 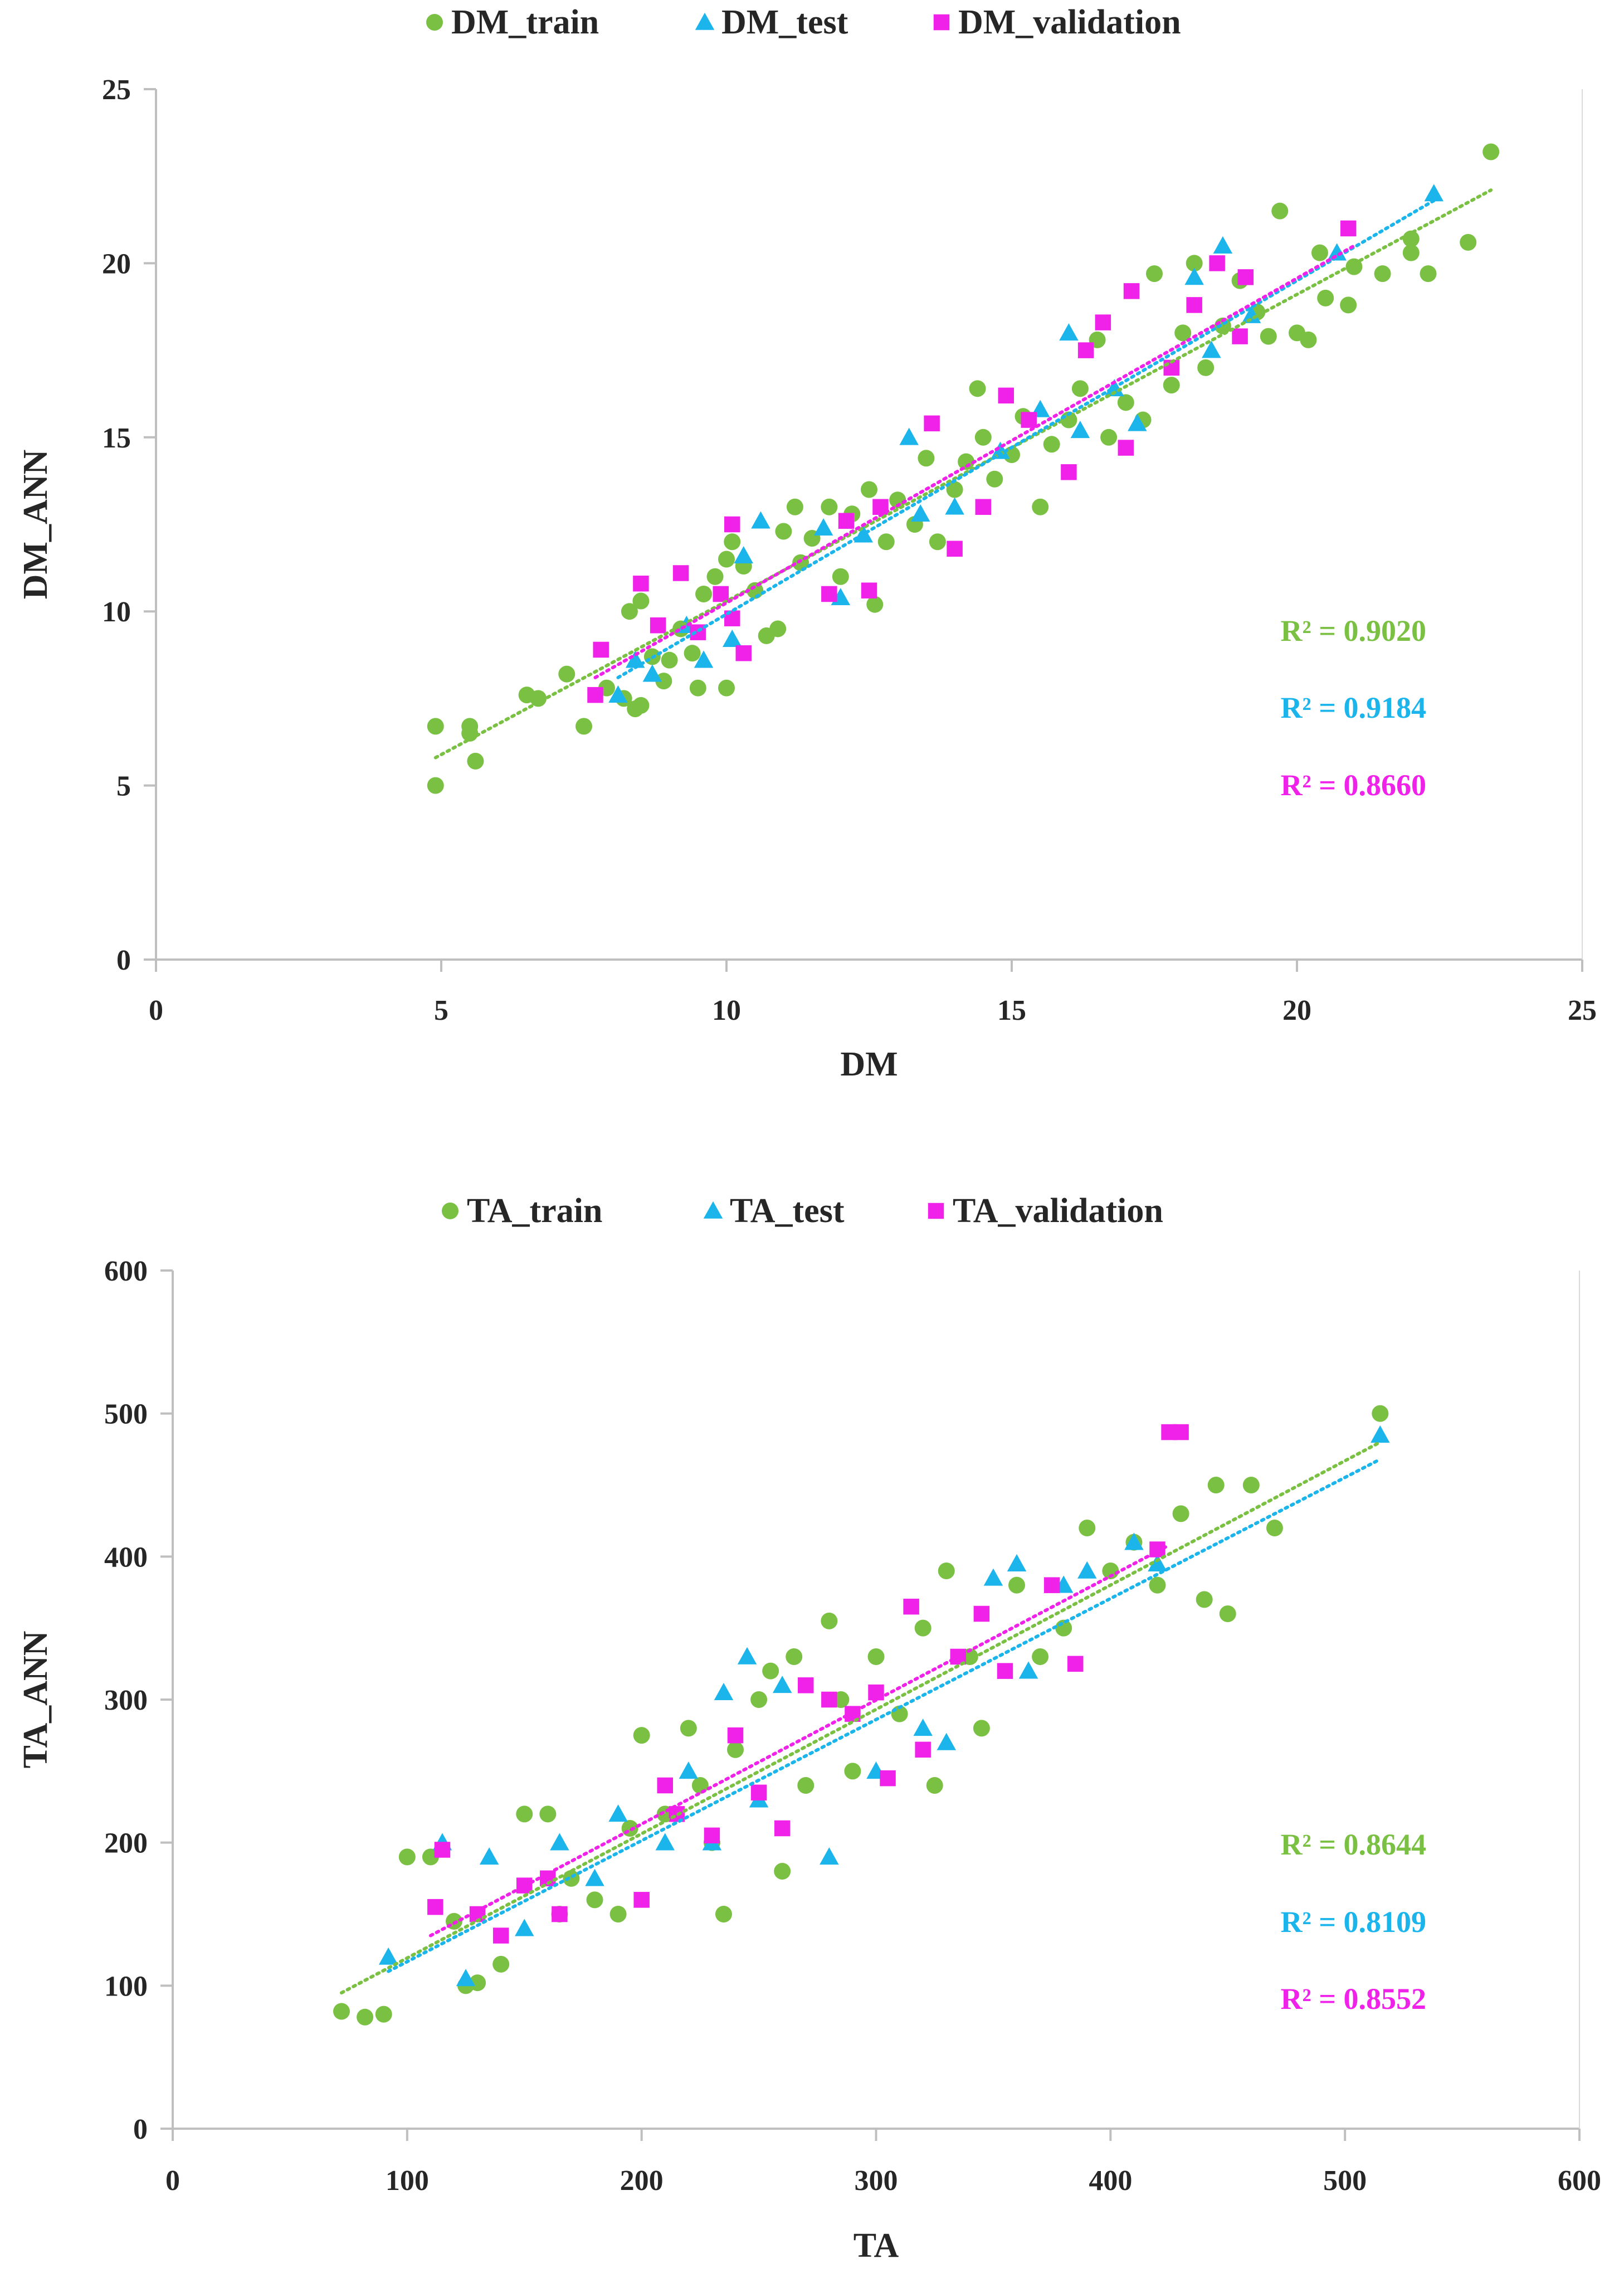 What do you see at coordinates (1353, 631) in the screenshot?
I see `dm-r2-label-circle: R² = 0.9020` at bounding box center [1353, 631].